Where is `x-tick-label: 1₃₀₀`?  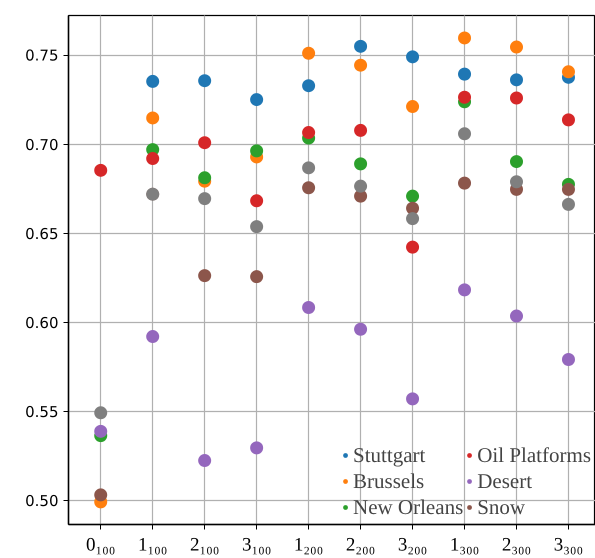
x-tick-label: 1₃₀₀ is located at coordinates (465, 545).